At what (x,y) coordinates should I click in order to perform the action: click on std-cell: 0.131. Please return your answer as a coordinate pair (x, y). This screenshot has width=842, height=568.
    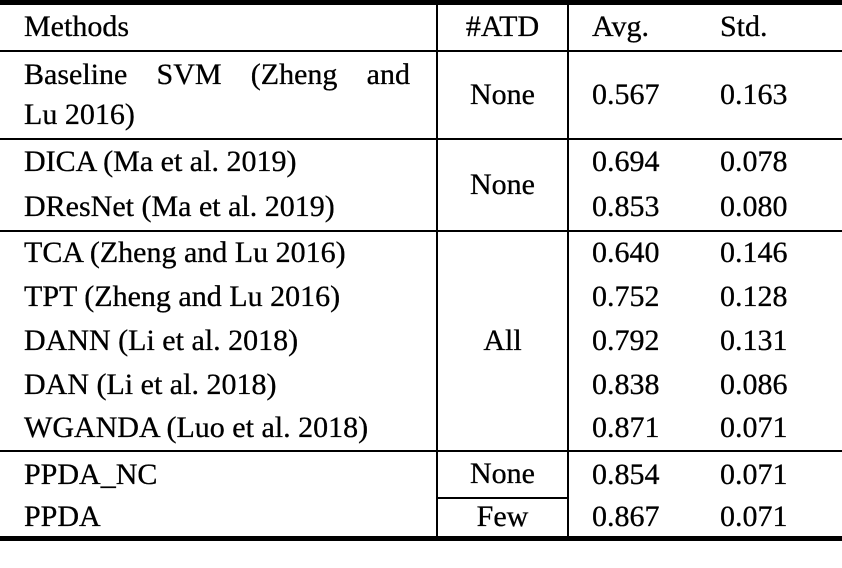
    Looking at the image, I should click on (754, 340).